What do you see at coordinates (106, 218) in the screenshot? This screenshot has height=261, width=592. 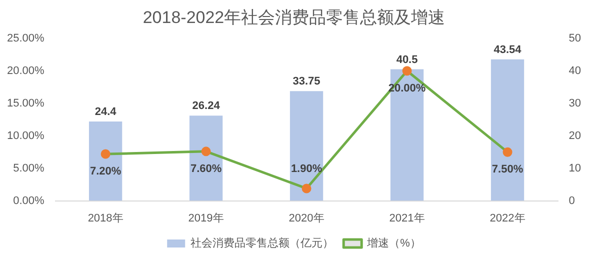 I see `x-tick-label: 2018年` at bounding box center [106, 218].